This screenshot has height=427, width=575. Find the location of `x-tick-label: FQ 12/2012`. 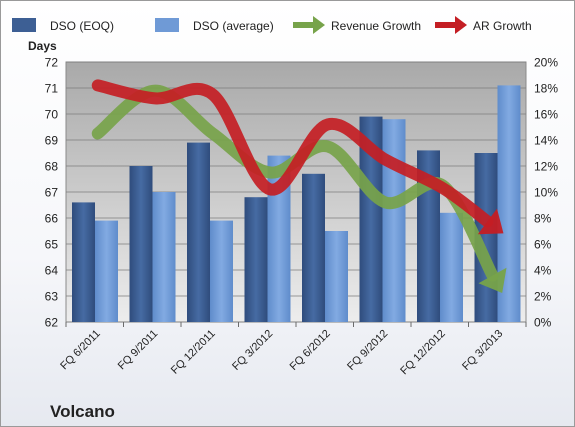

x-tick-label: FQ 12/2012 is located at coordinates (423, 353).